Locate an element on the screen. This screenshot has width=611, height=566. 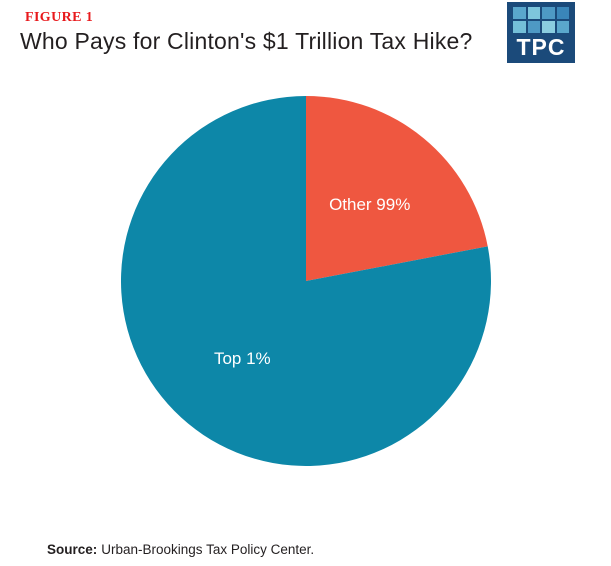
pie-slice-label: Top 1% is located at coordinates (242, 358).